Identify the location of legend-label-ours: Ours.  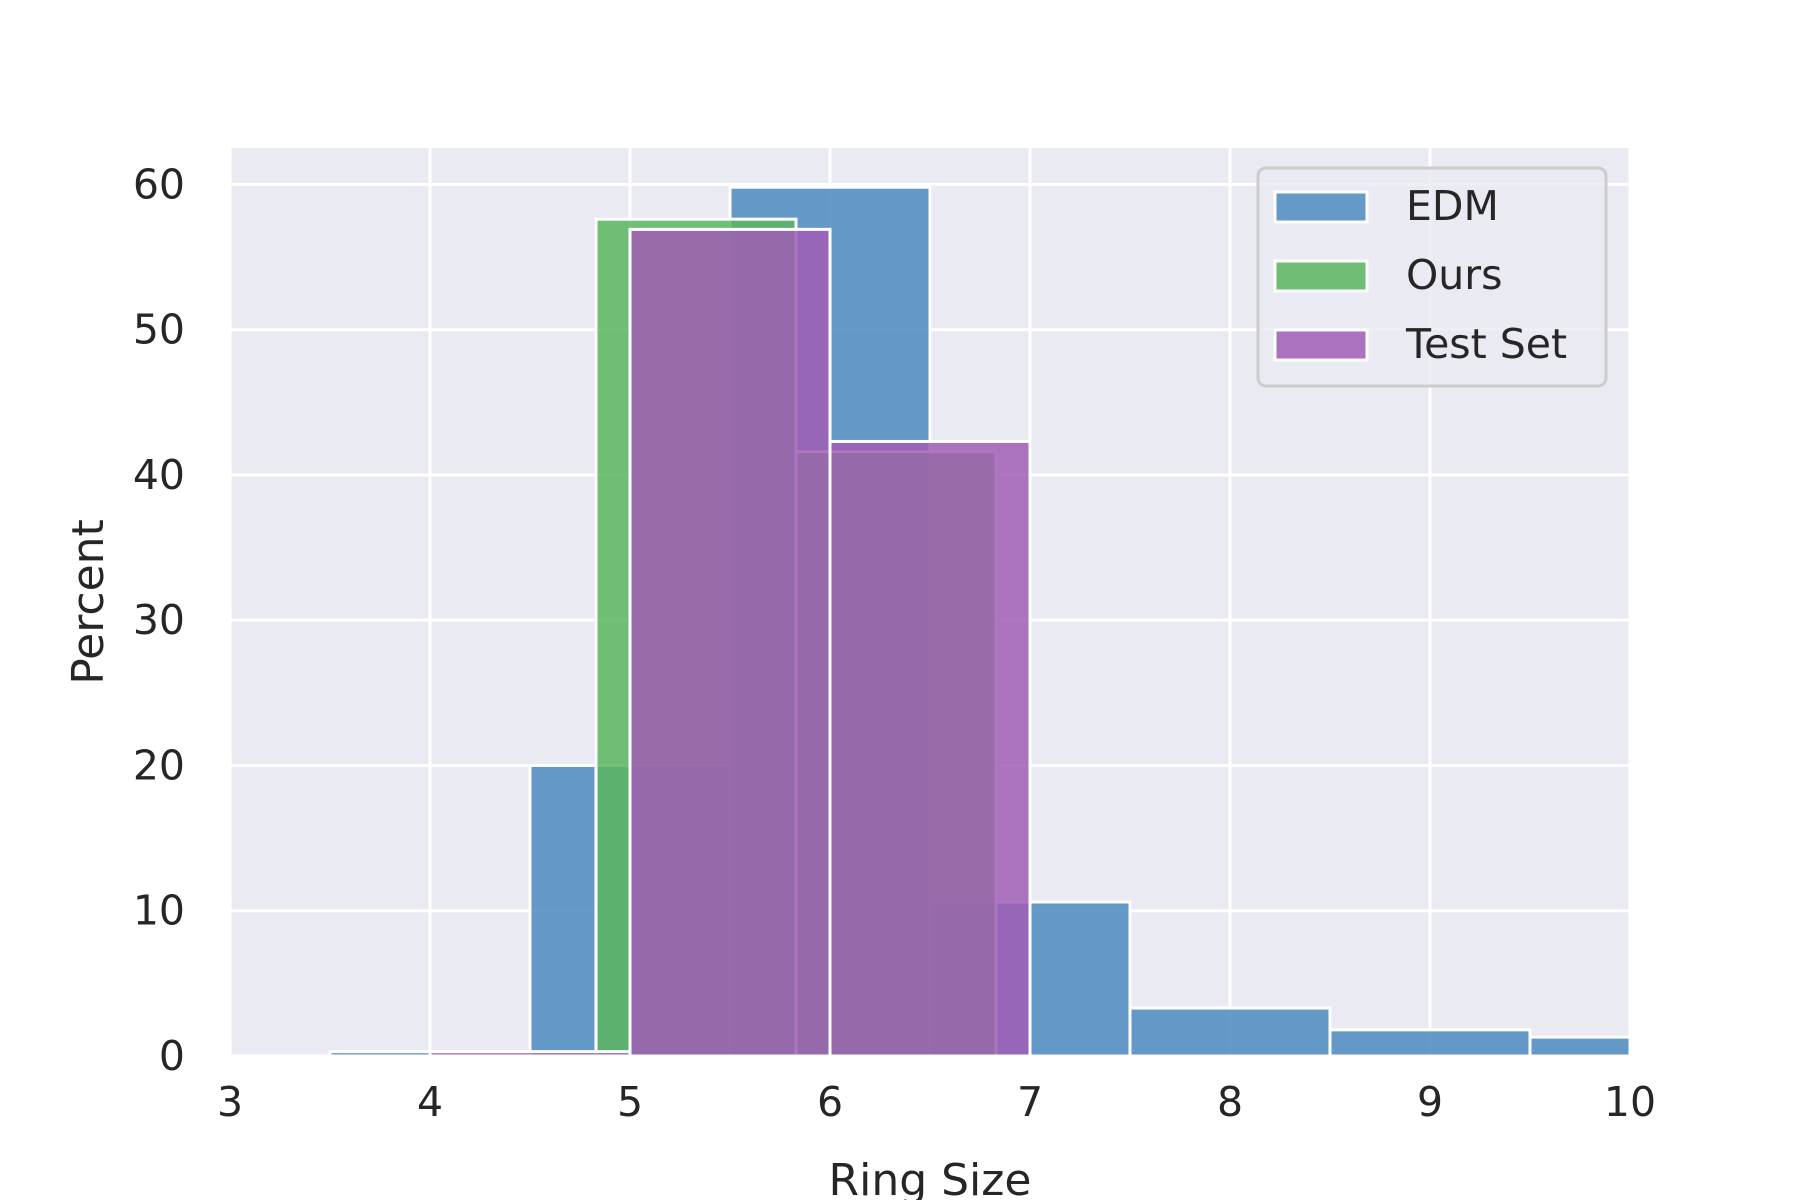
(1454, 275).